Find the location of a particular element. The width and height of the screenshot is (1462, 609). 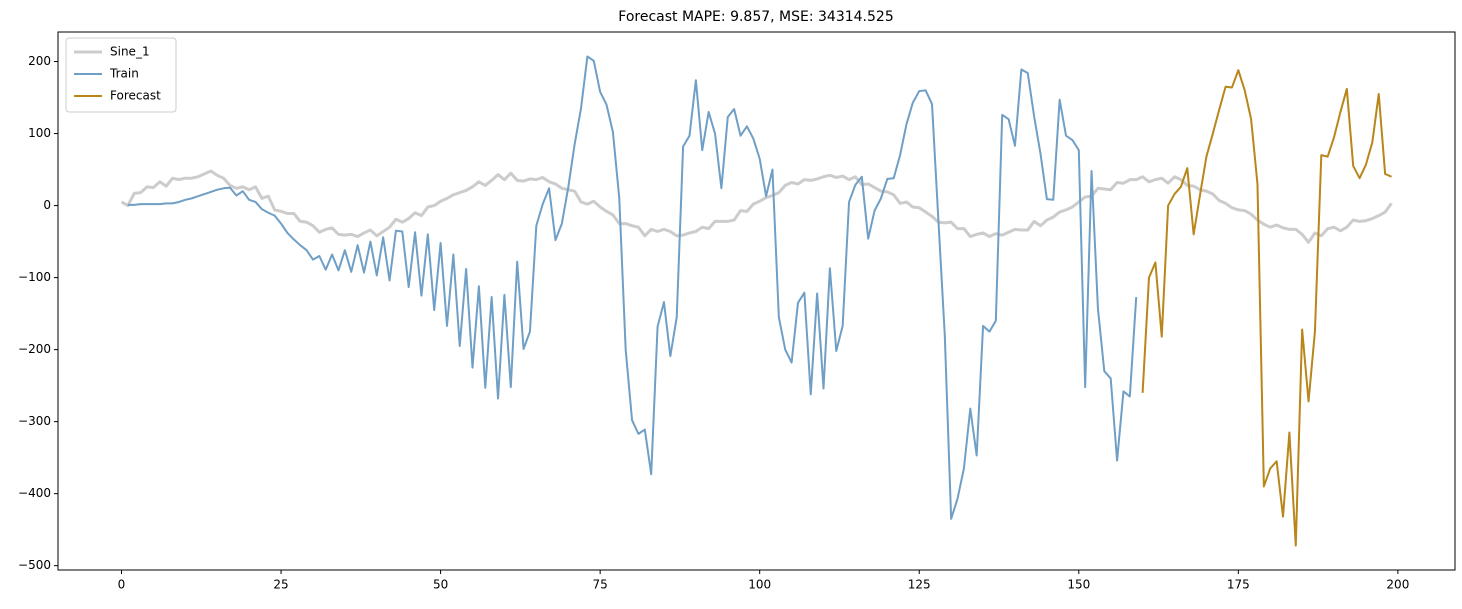

x-tick-label: 100 is located at coordinates (759, 585).